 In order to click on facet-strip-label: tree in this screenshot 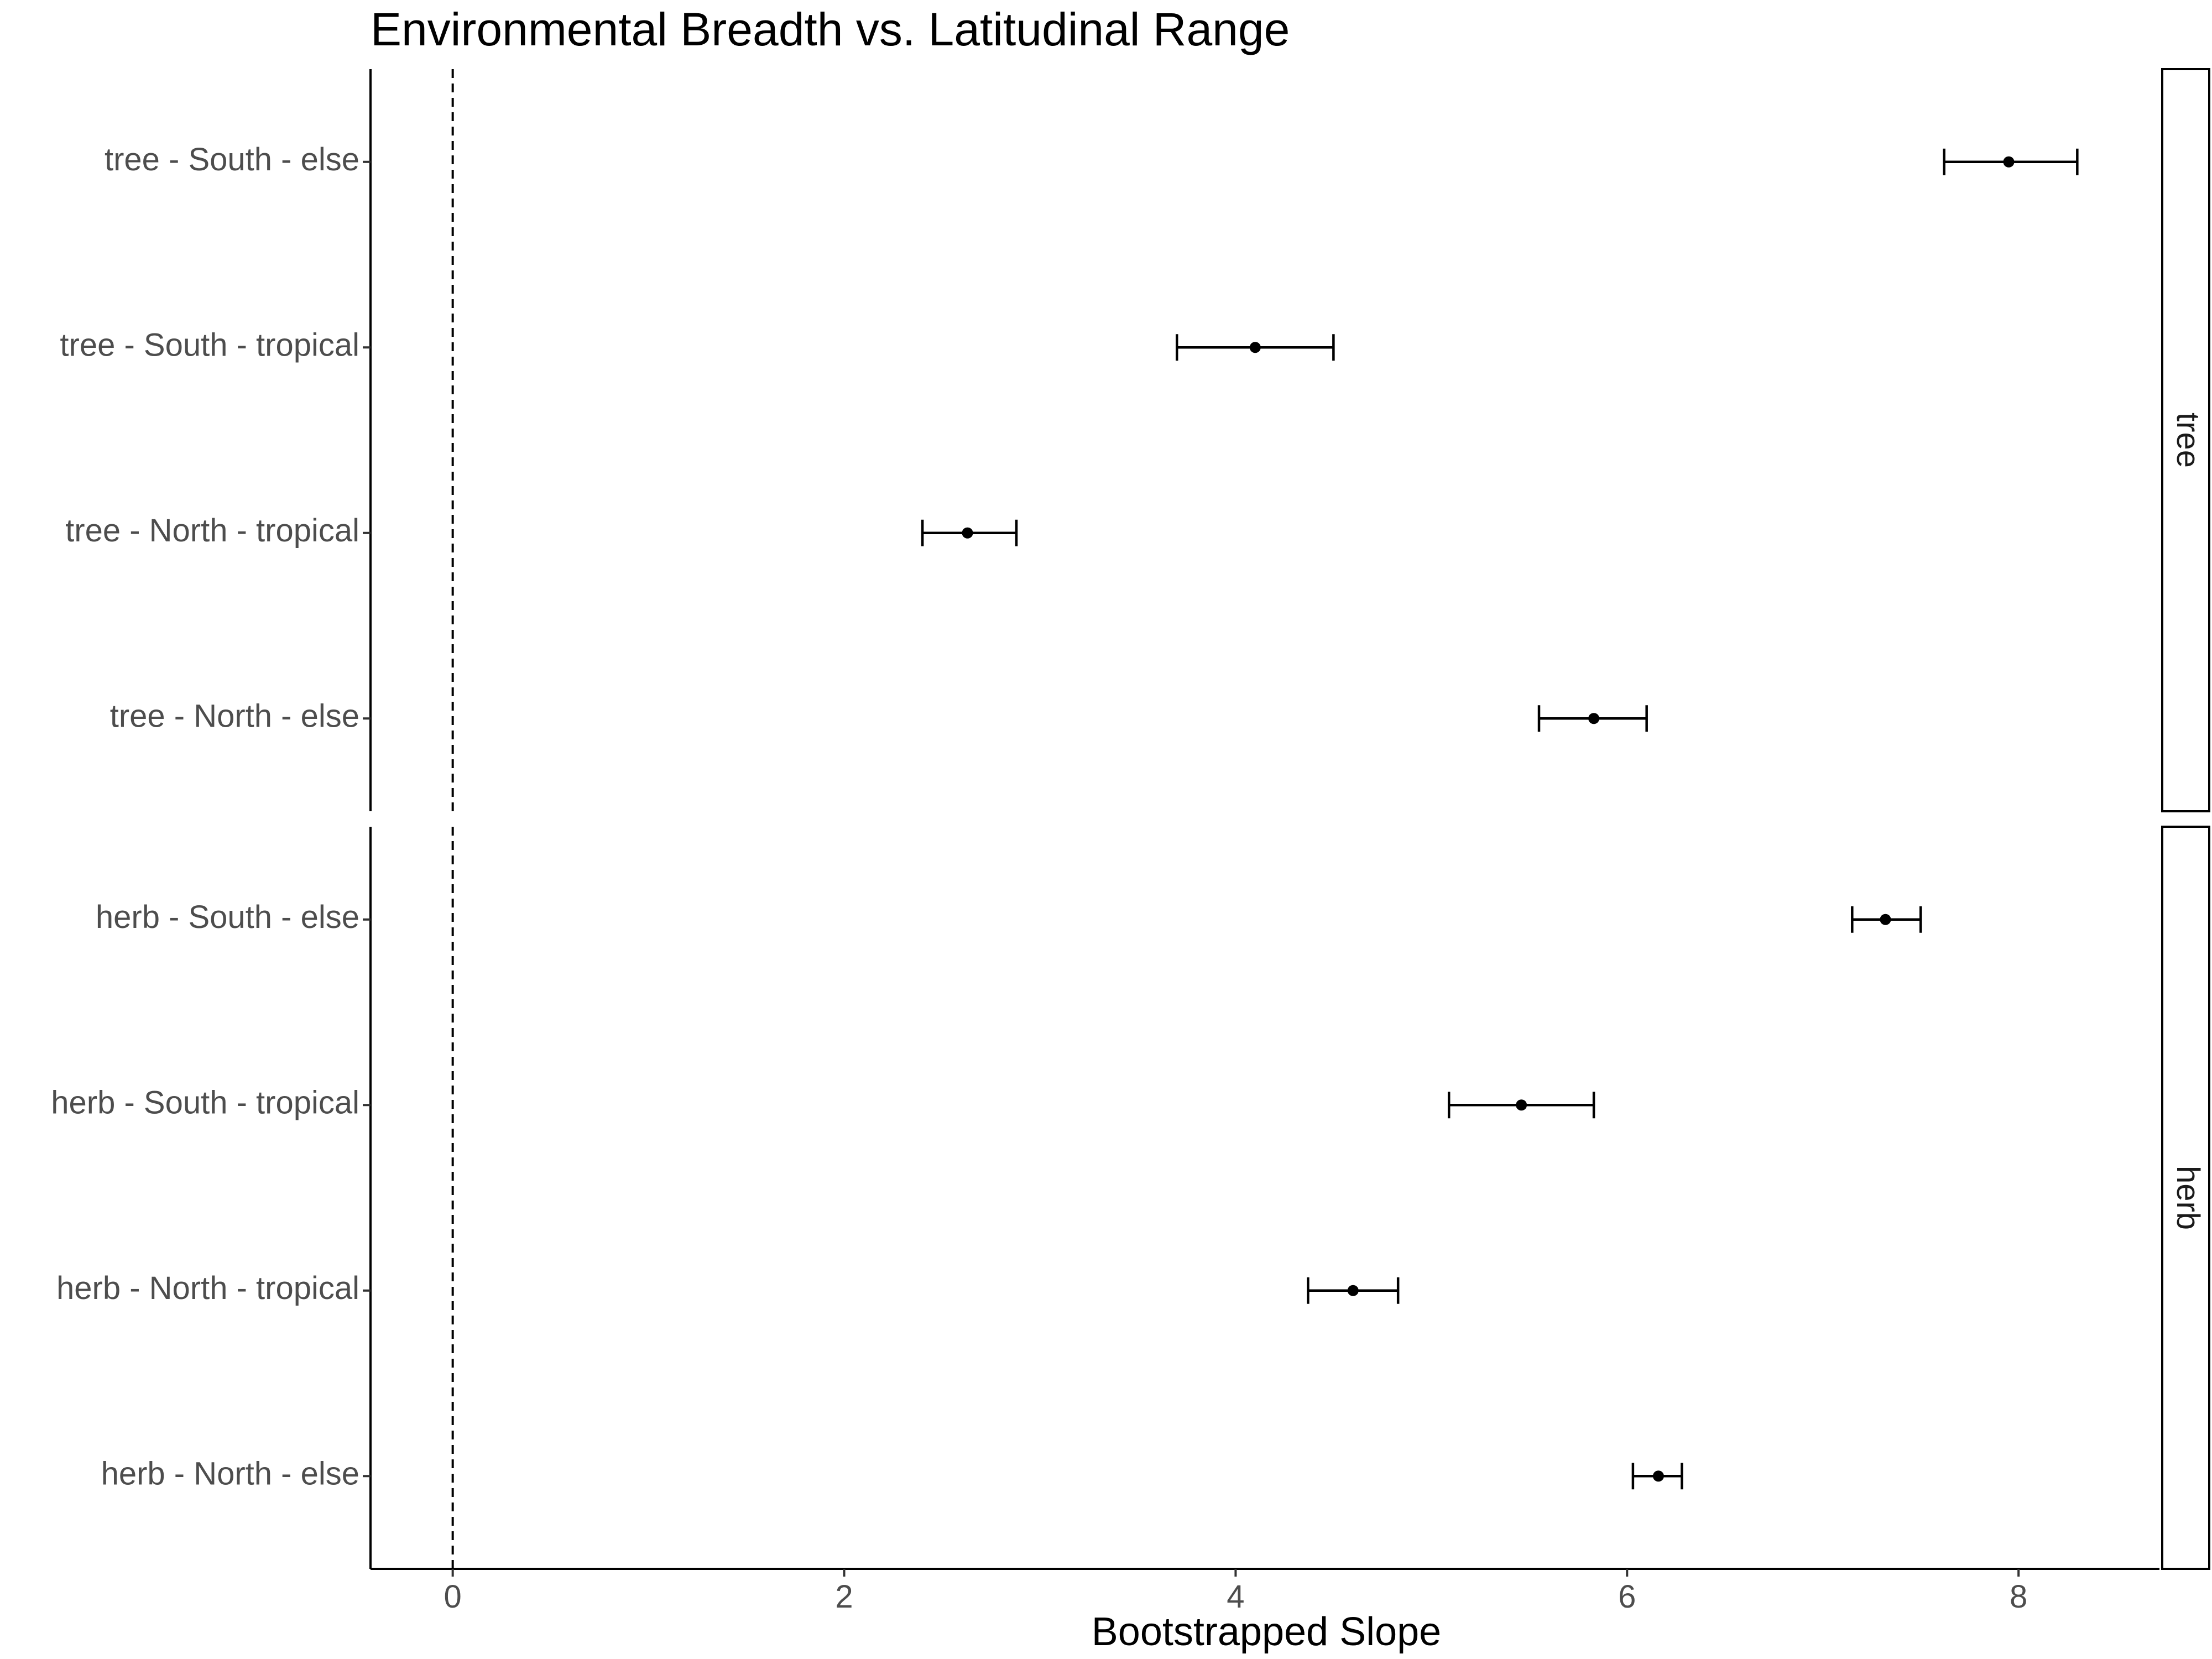, I will do `click(2188, 441)`.